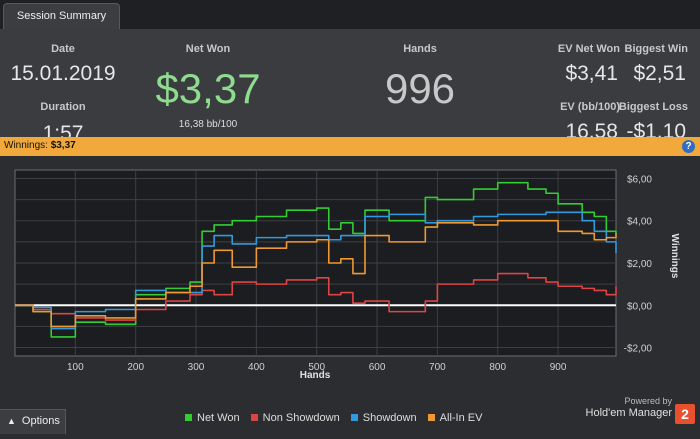 Image resolution: width=700 pixels, height=439 pixels. Describe the element at coordinates (301, 418) in the screenshot. I see `legend-label-non-showdown: Non Showdown` at that location.